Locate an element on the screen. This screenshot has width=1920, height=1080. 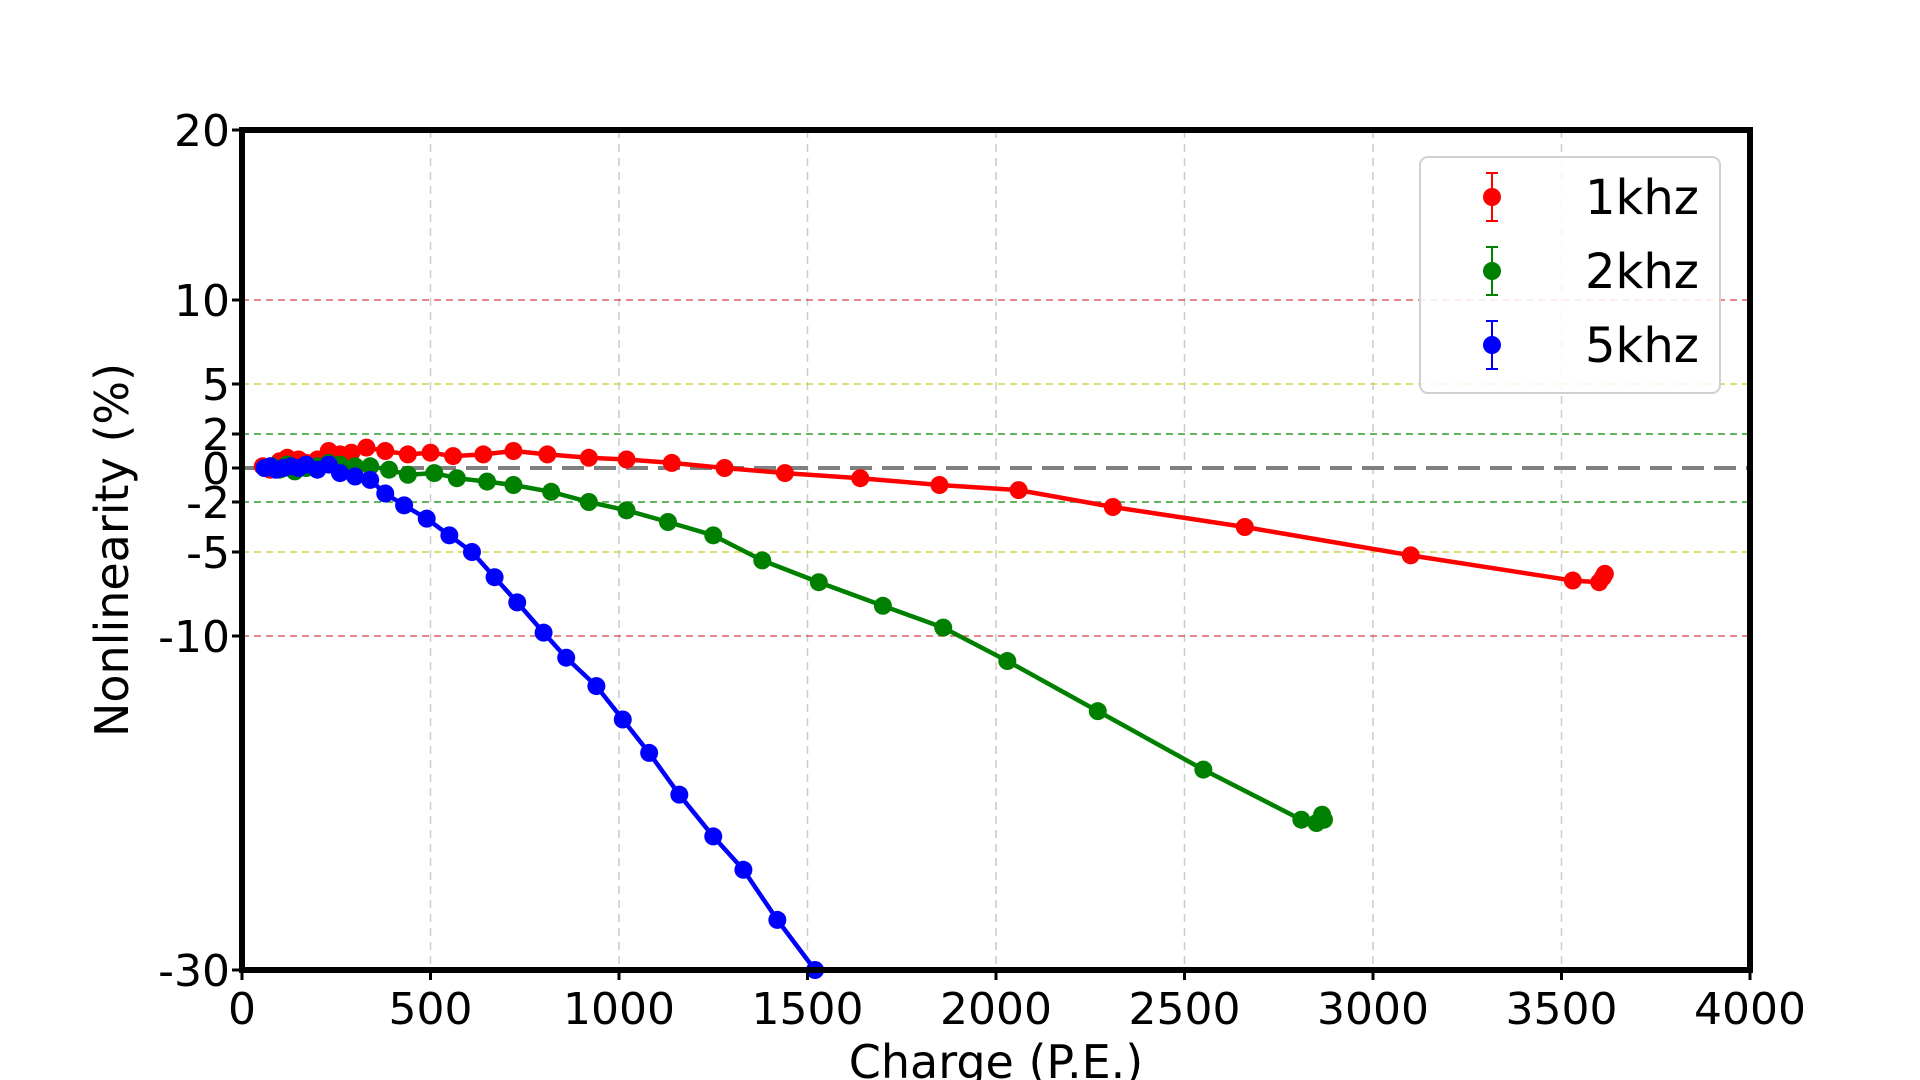
legend: 1khz 2khz 5khz is located at coordinates (1570, 275).